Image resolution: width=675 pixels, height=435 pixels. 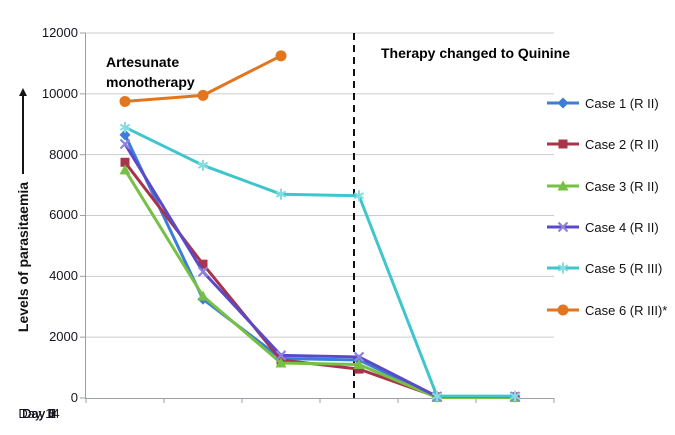 I want to click on legend-item: Case 3 (R II), so click(x=602, y=186).